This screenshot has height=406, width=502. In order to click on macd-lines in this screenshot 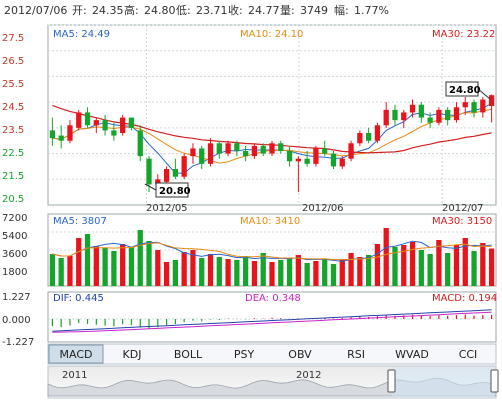, I will do `click(272, 321)`.